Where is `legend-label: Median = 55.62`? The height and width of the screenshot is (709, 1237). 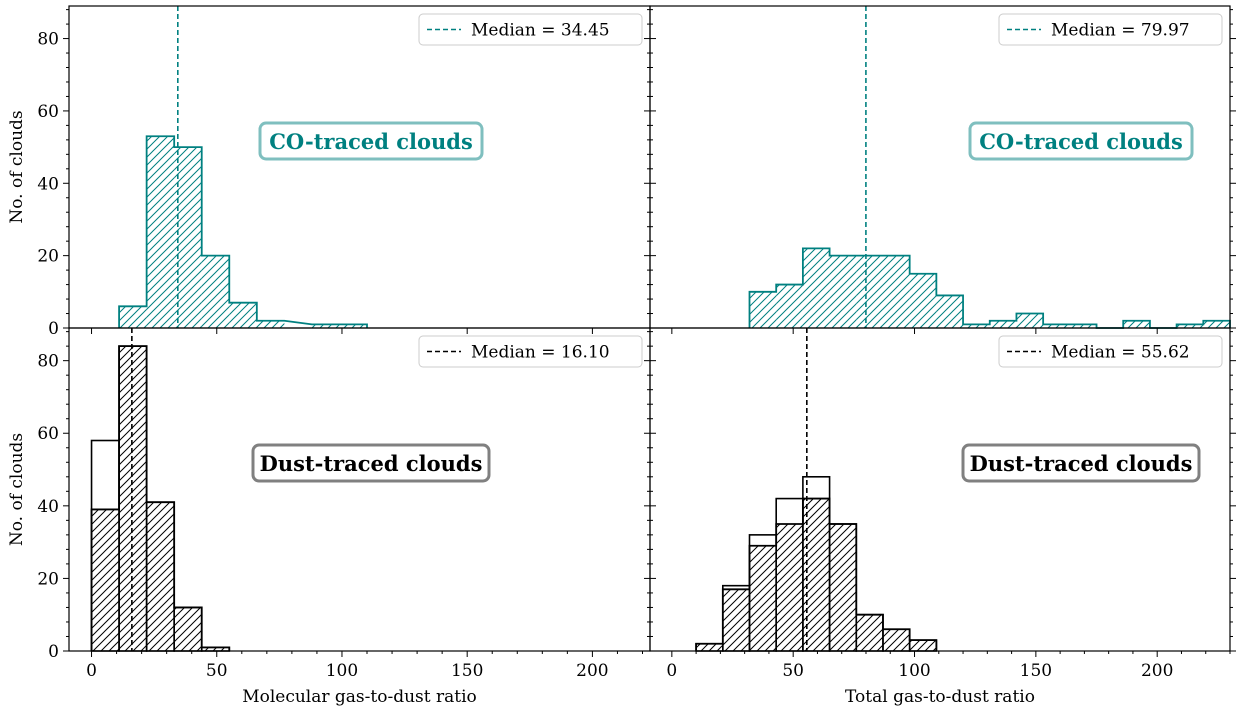
legend-label: Median = 55.62 is located at coordinates (1120, 353).